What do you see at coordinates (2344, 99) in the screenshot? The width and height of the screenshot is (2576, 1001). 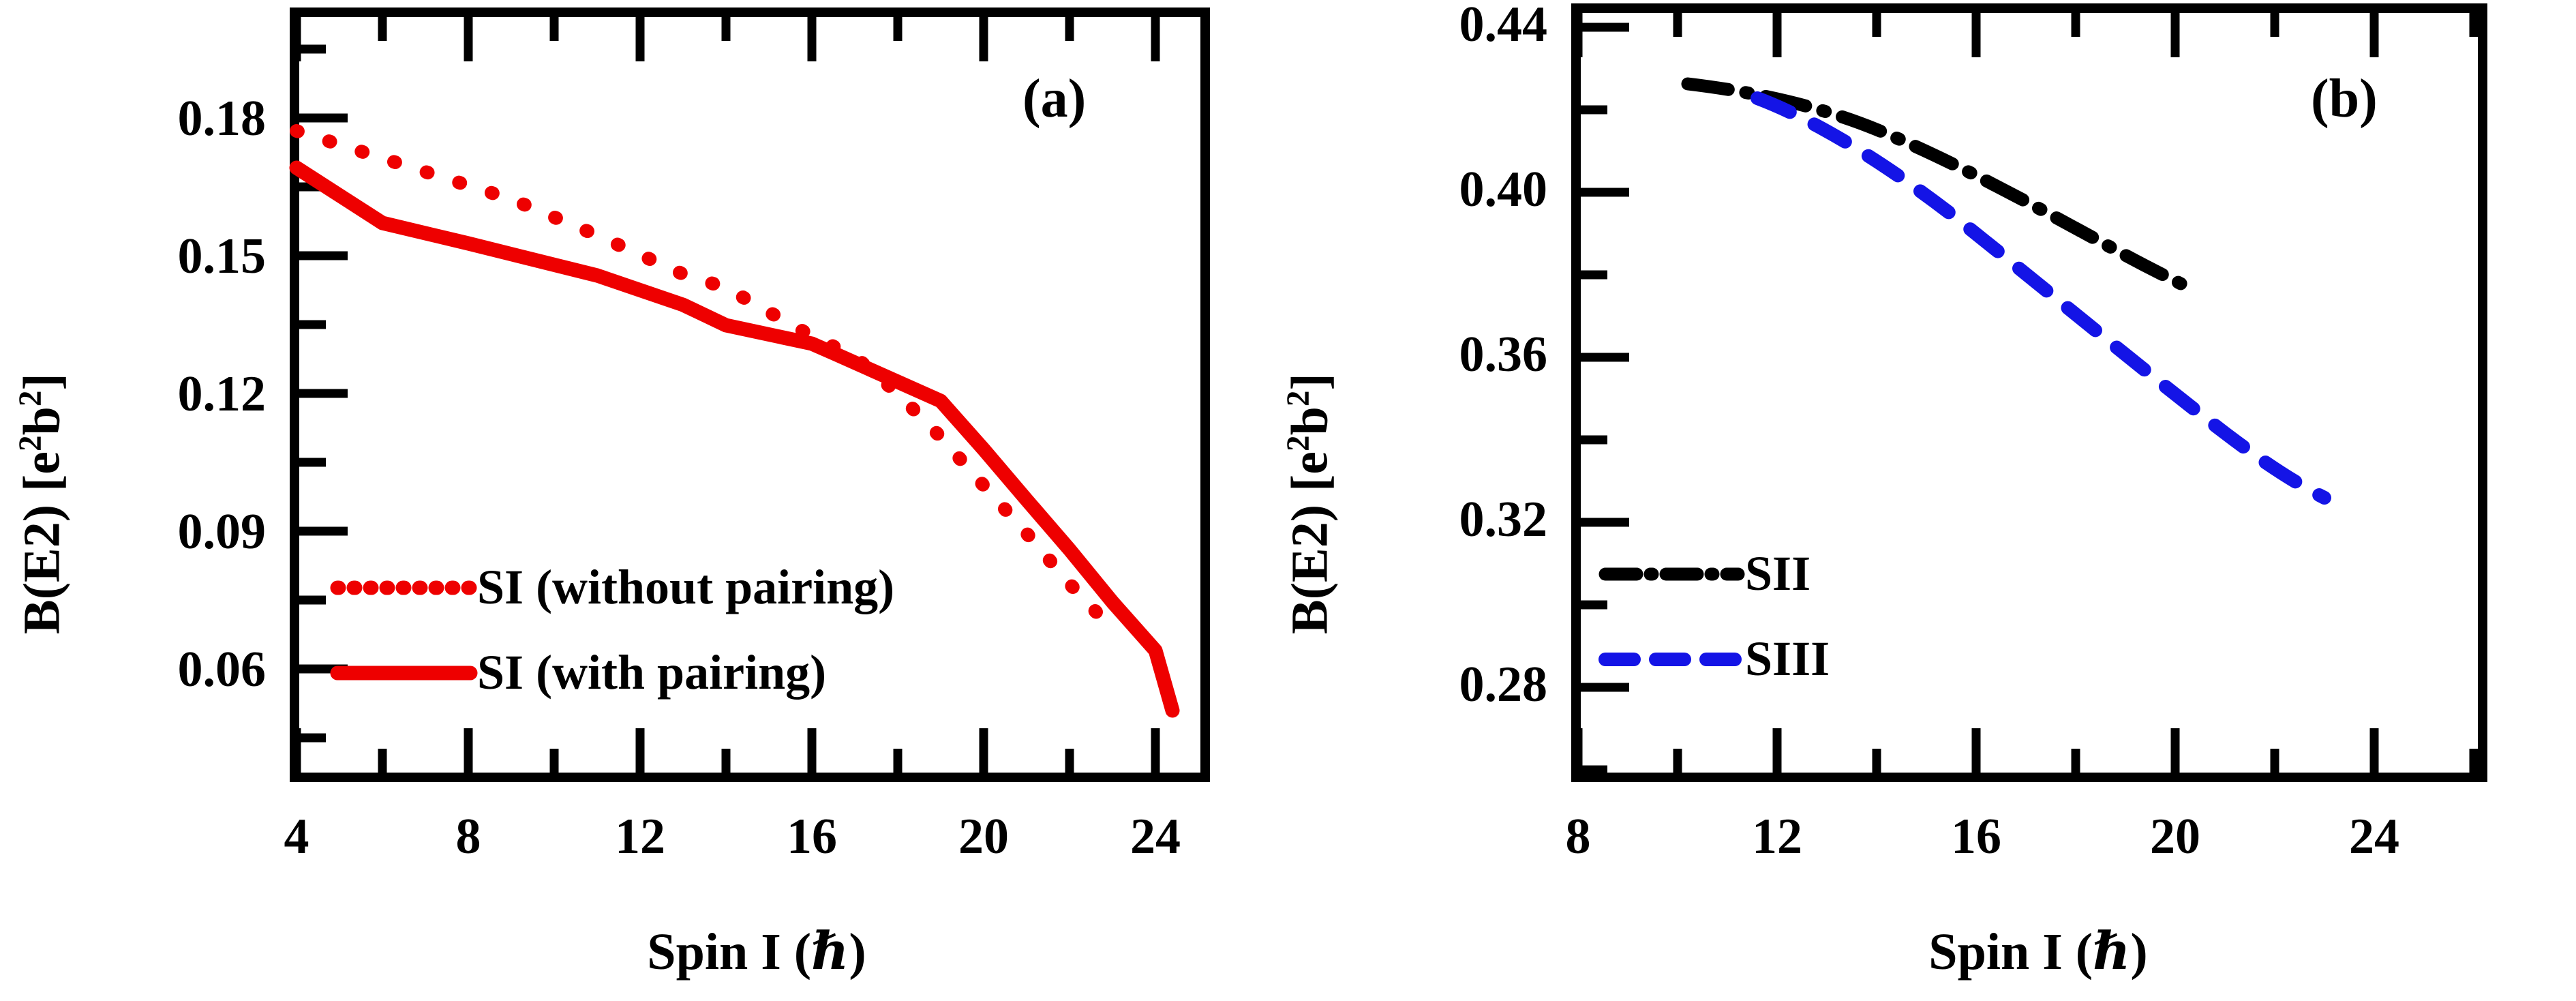 I see `panel-b-tag: (b)` at bounding box center [2344, 99].